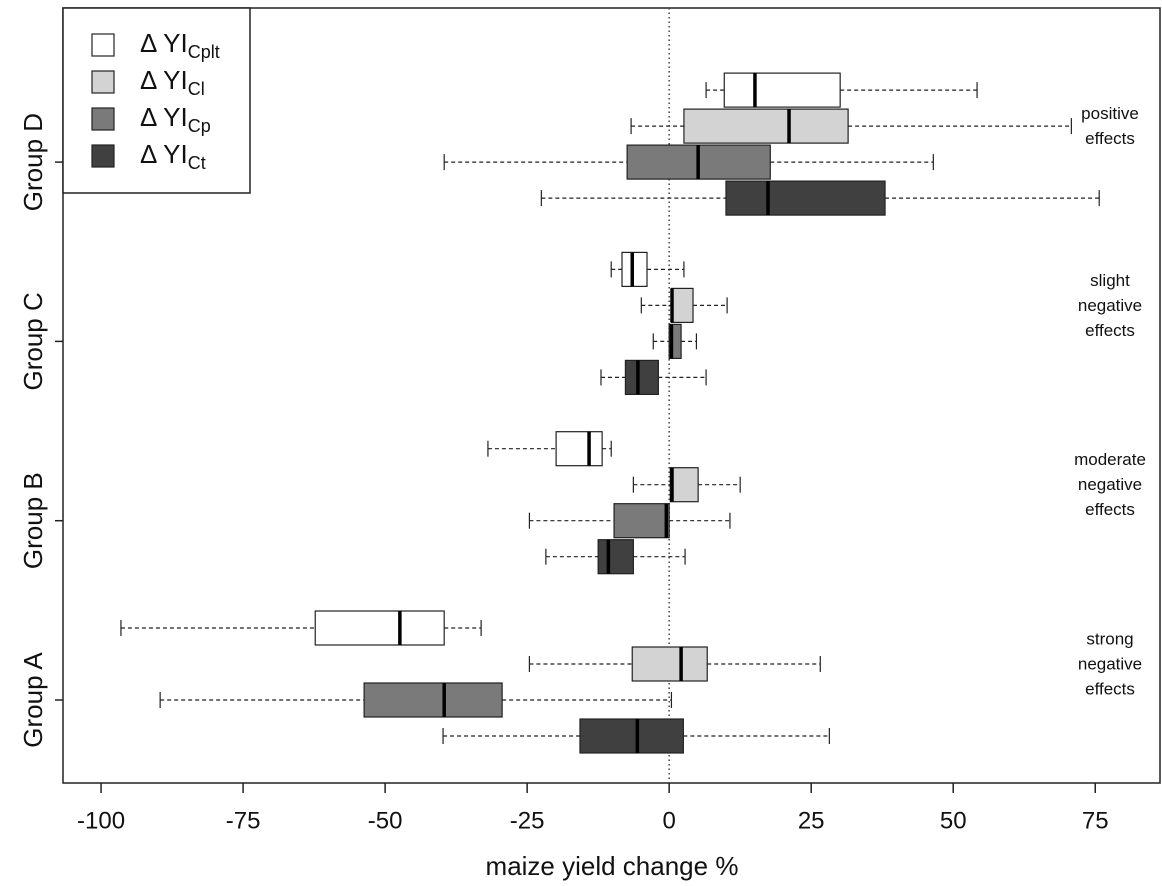  Describe the element at coordinates (204, 52) in the screenshot. I see `legend-subscript: Cplt` at that location.